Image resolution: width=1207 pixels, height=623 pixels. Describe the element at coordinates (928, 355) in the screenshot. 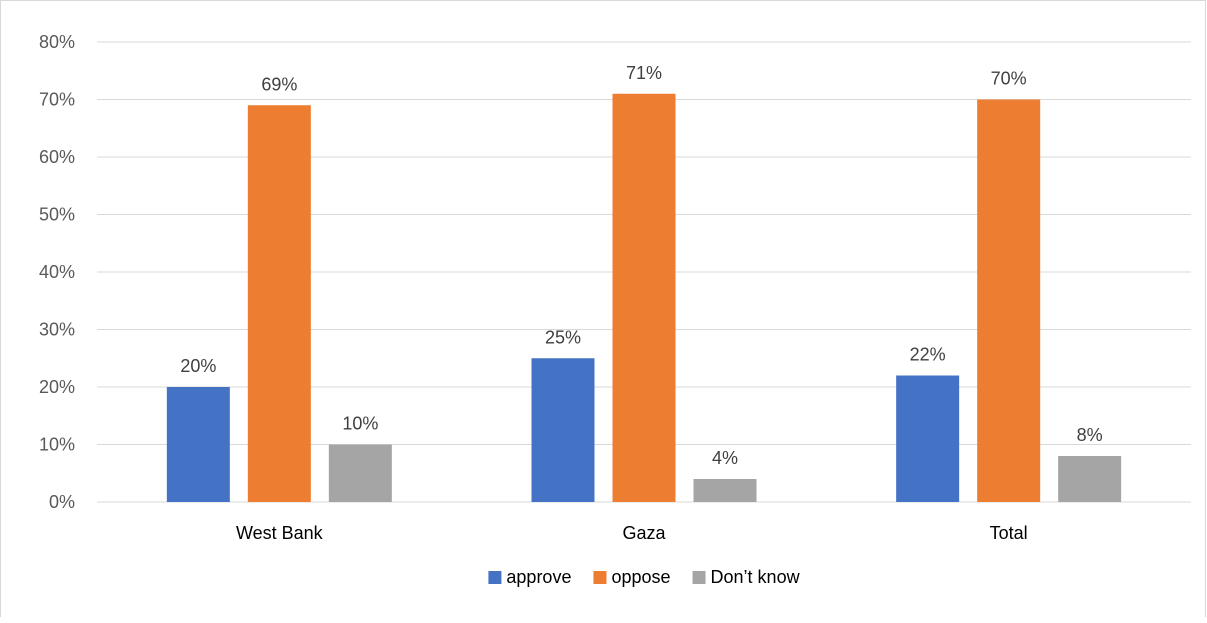

I see `data-label: 22%` at that location.